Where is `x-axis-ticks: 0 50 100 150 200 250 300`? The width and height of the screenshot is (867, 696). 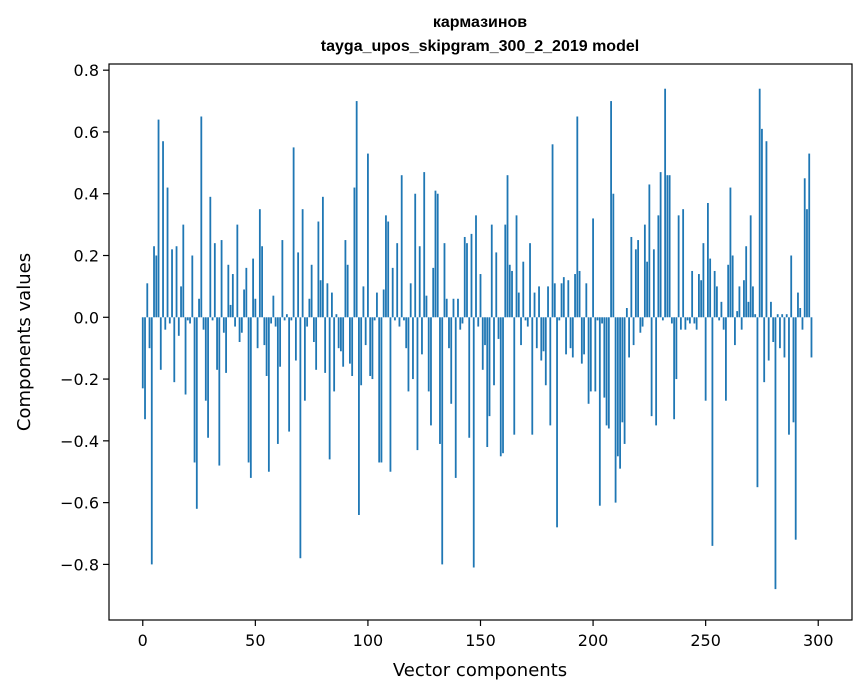 x-axis-ticks: 0 50 100 150 200 250 300 is located at coordinates (486, 635).